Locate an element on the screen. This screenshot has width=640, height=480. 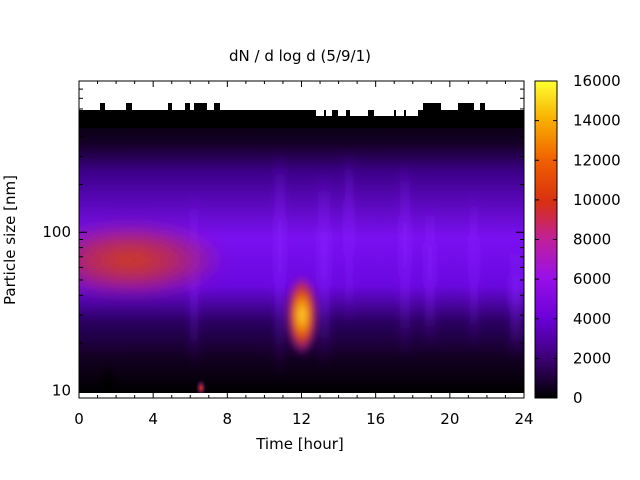
colorbar-tick-label: 4000 is located at coordinates (592, 319).